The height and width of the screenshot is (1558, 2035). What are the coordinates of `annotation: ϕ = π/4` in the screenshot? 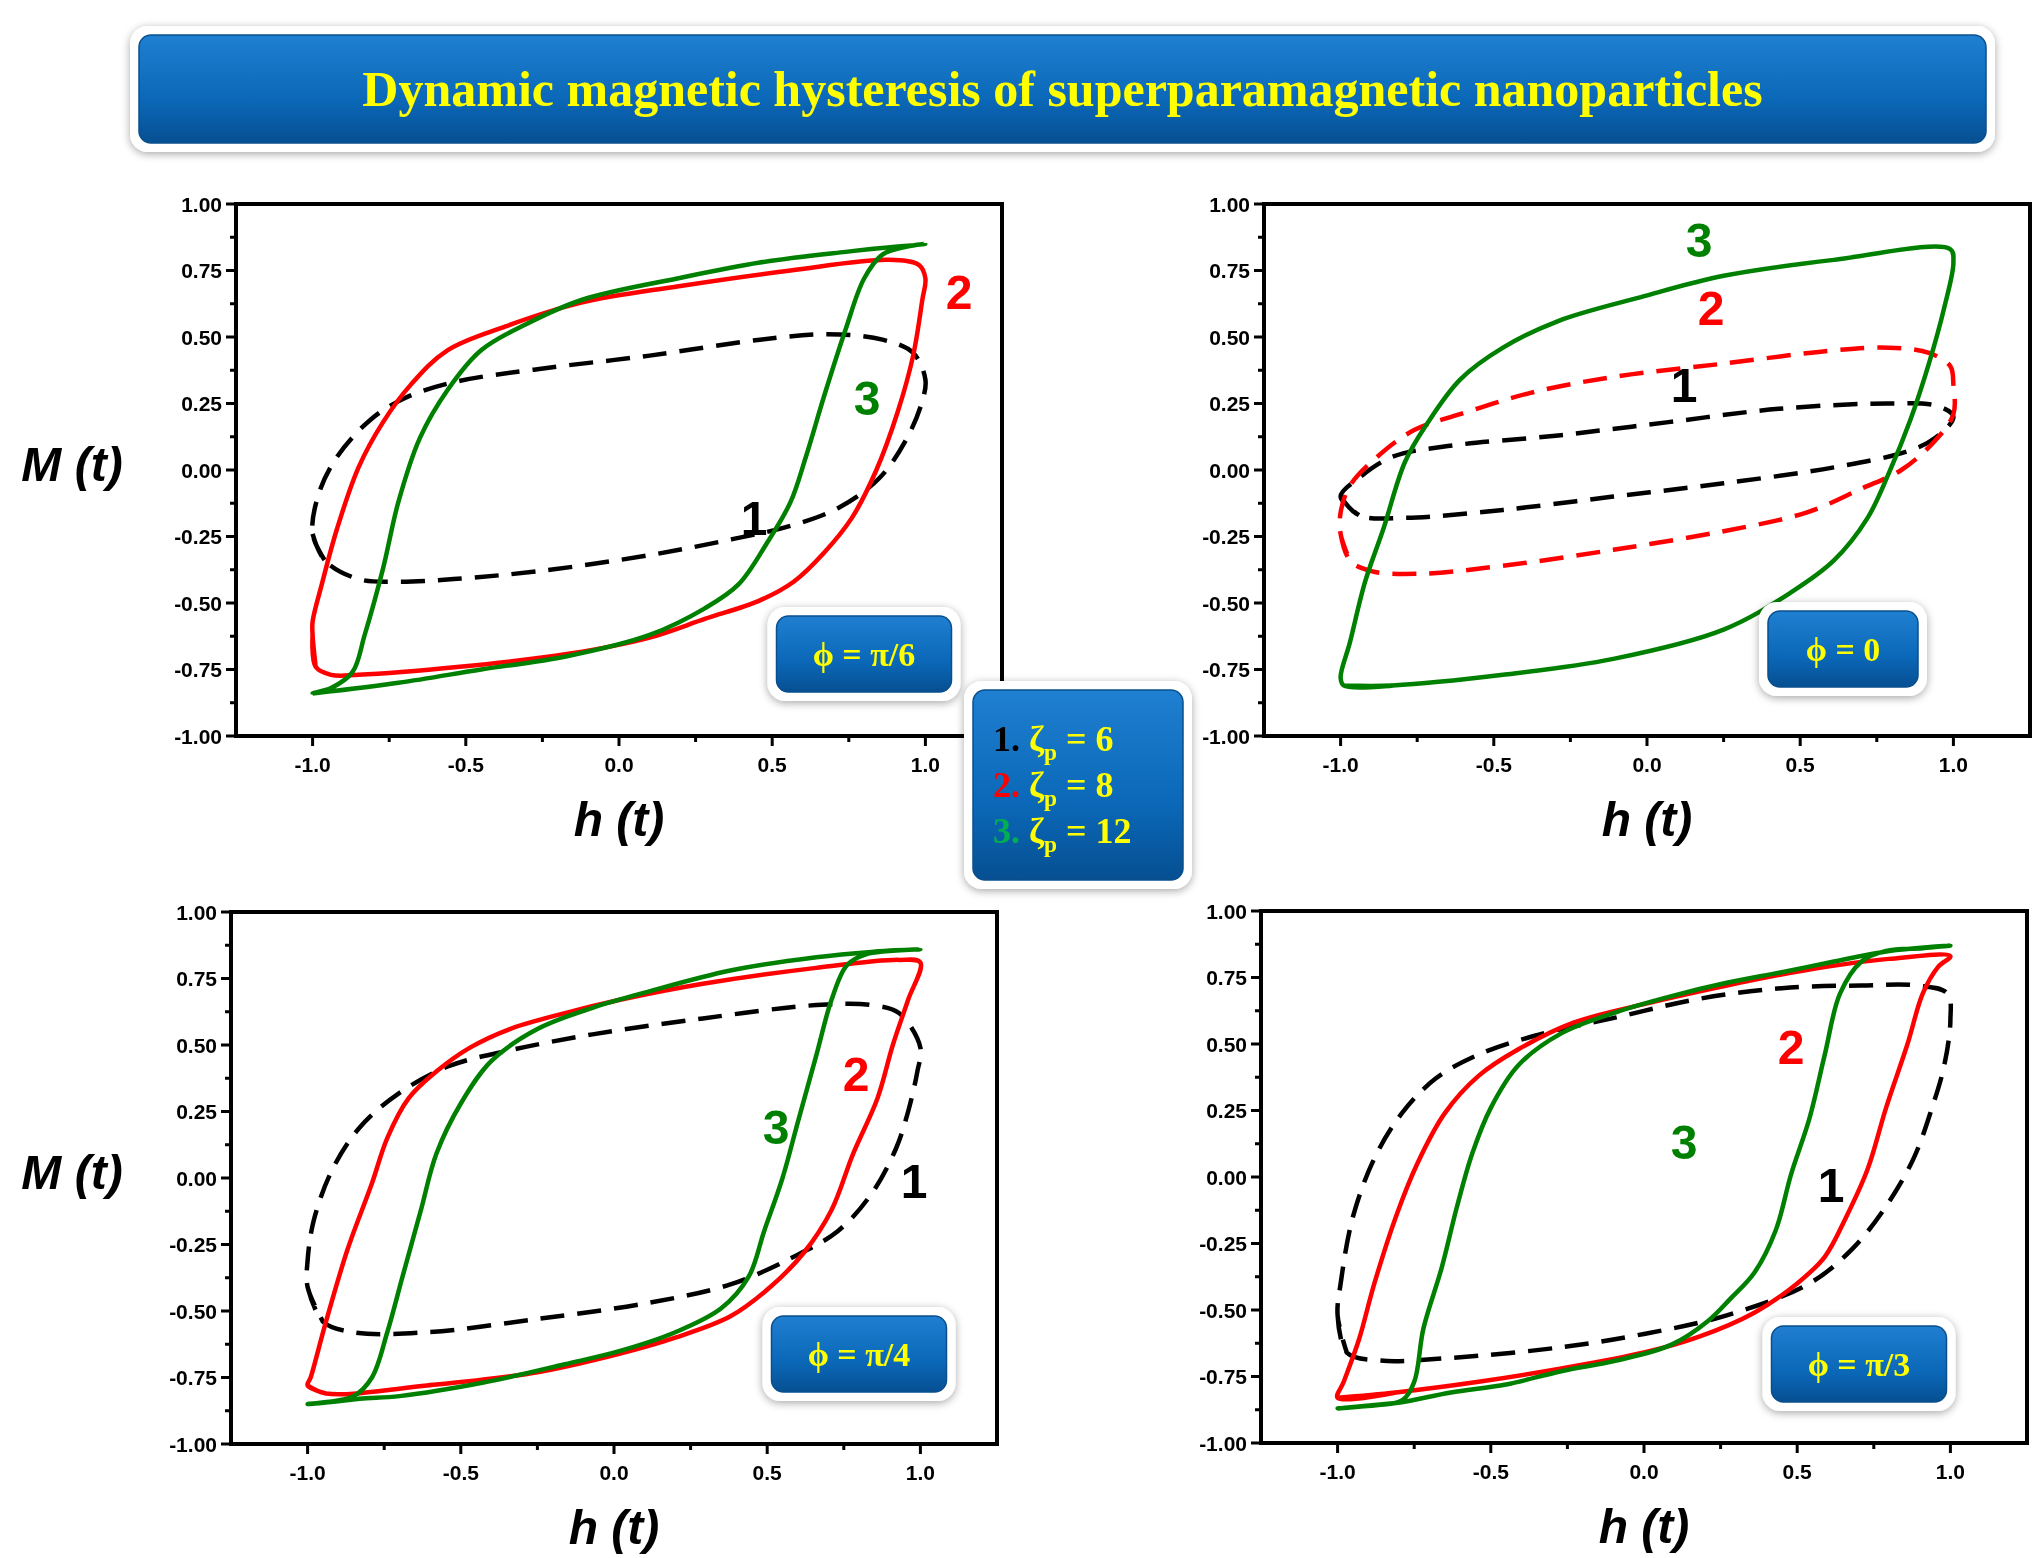 It's located at (859, 1354).